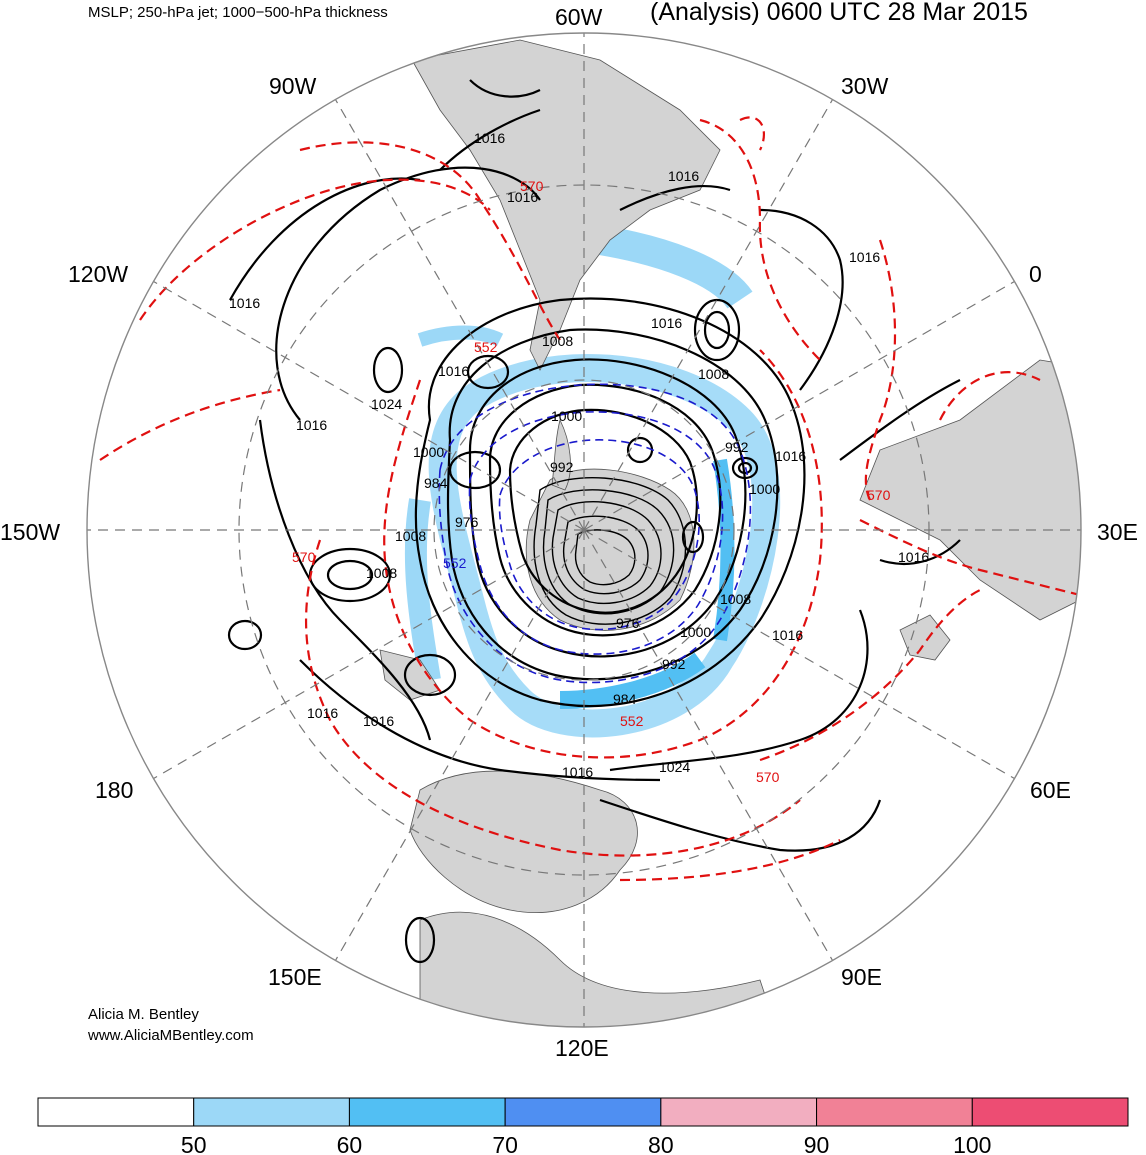  I want to click on antarctica, so click(610, 549).